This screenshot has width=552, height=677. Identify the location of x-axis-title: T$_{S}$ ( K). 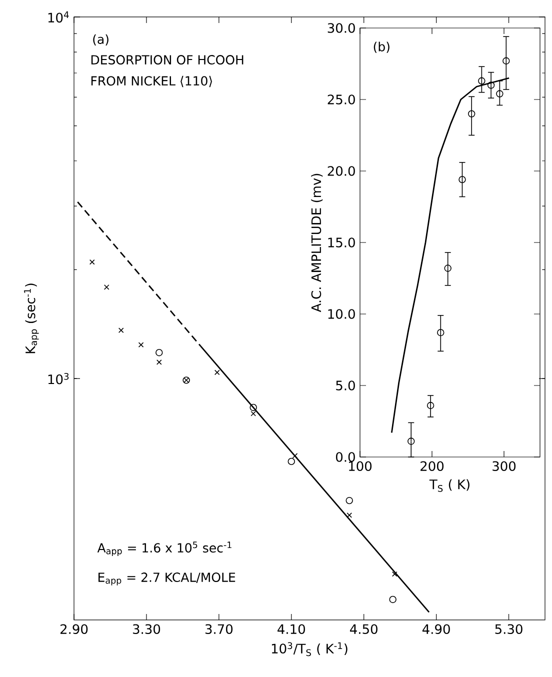
(449, 485).